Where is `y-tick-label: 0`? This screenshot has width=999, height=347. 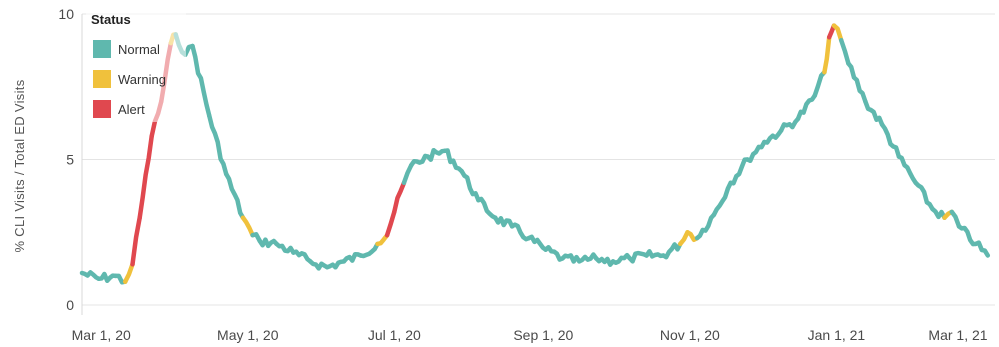 y-tick-label: 0 is located at coordinates (70, 305).